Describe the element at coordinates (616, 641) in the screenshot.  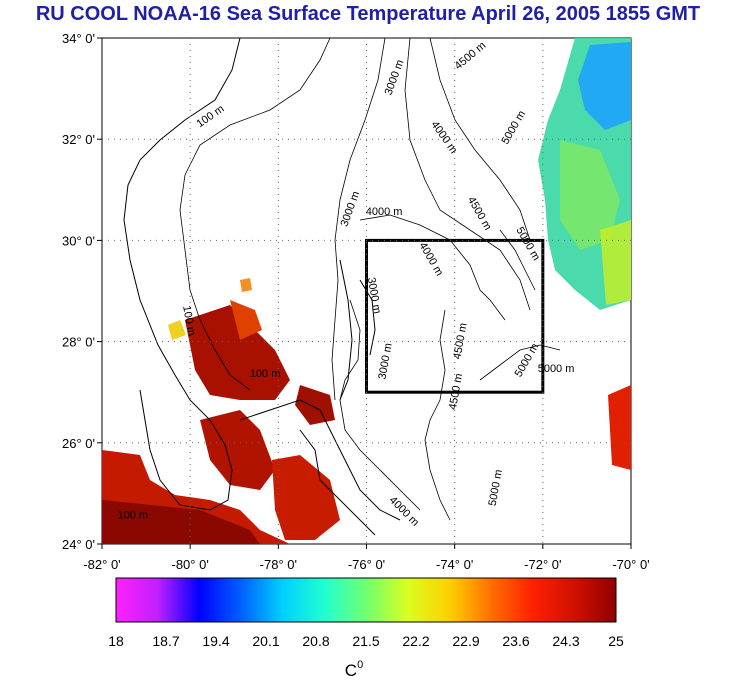
I see `colorbar-tick-label: 25` at that location.